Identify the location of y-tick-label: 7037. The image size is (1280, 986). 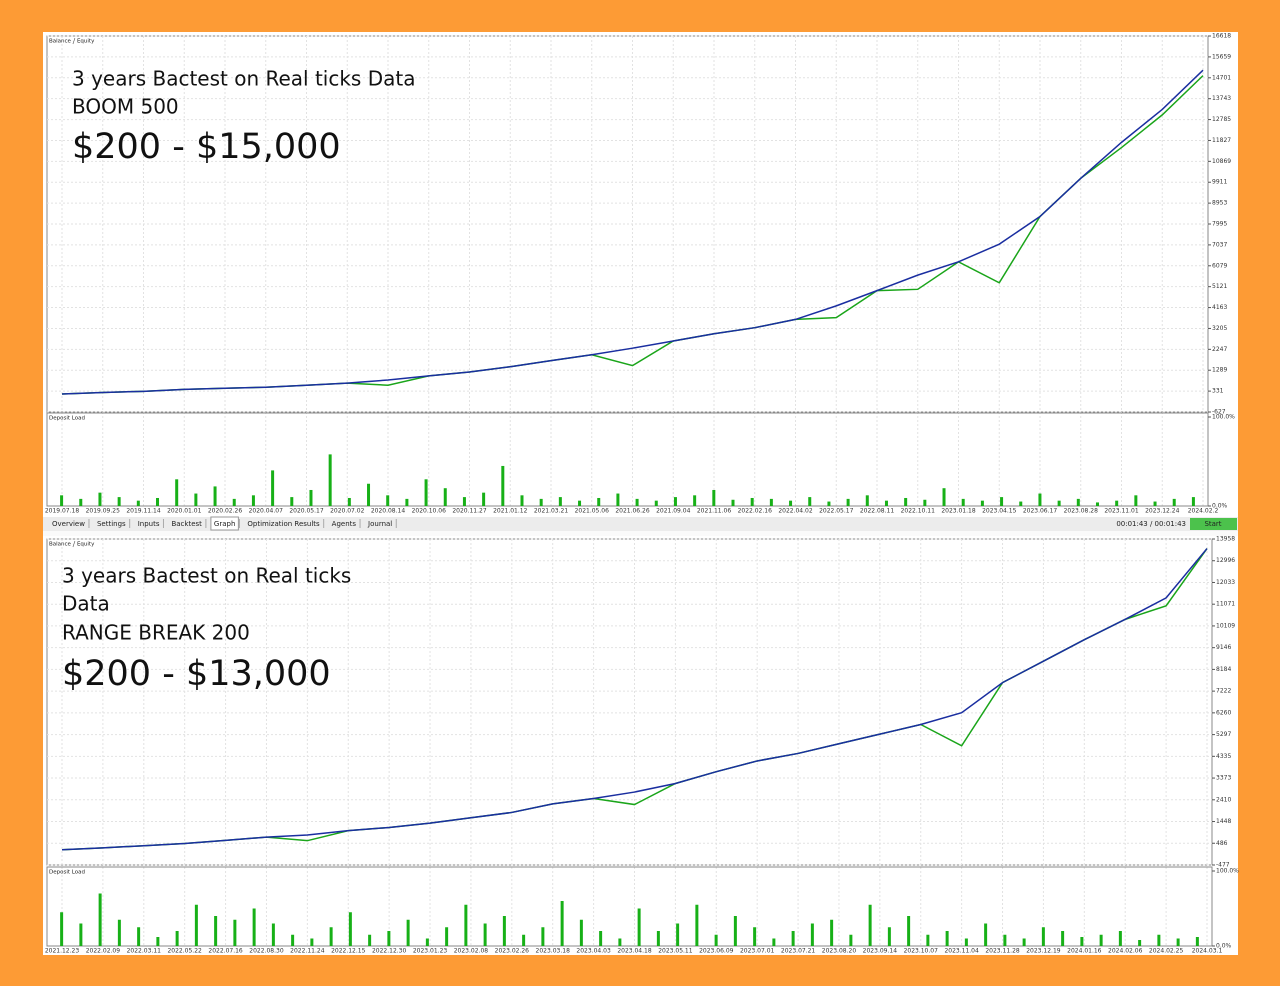
(1219, 244).